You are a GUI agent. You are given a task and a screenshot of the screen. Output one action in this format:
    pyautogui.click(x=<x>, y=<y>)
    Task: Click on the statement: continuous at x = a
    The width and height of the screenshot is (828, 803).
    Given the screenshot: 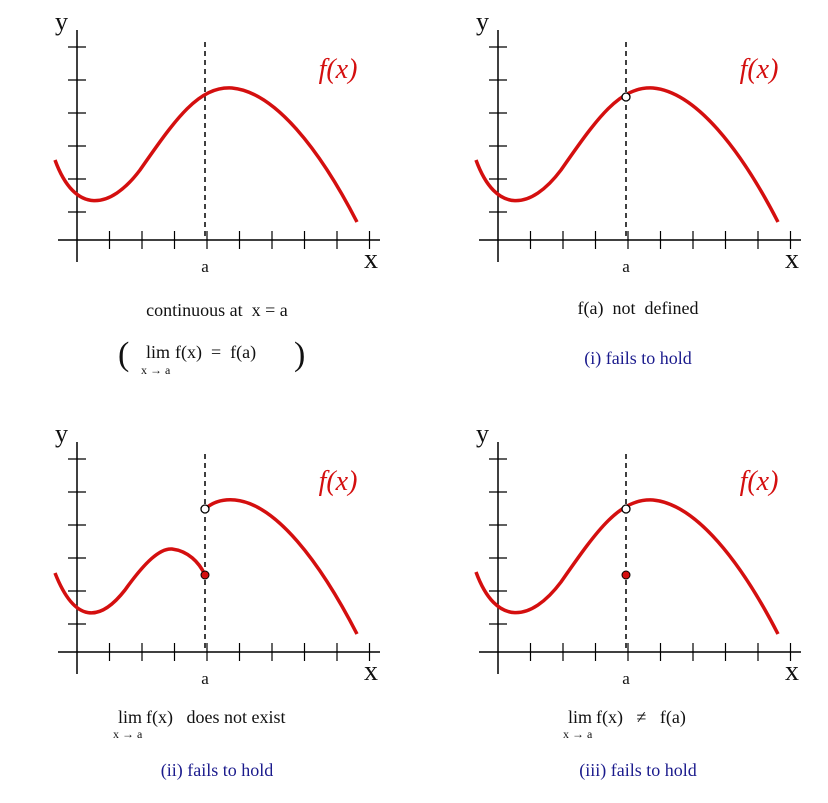 What is the action you would take?
    pyautogui.click(x=217, y=310)
    